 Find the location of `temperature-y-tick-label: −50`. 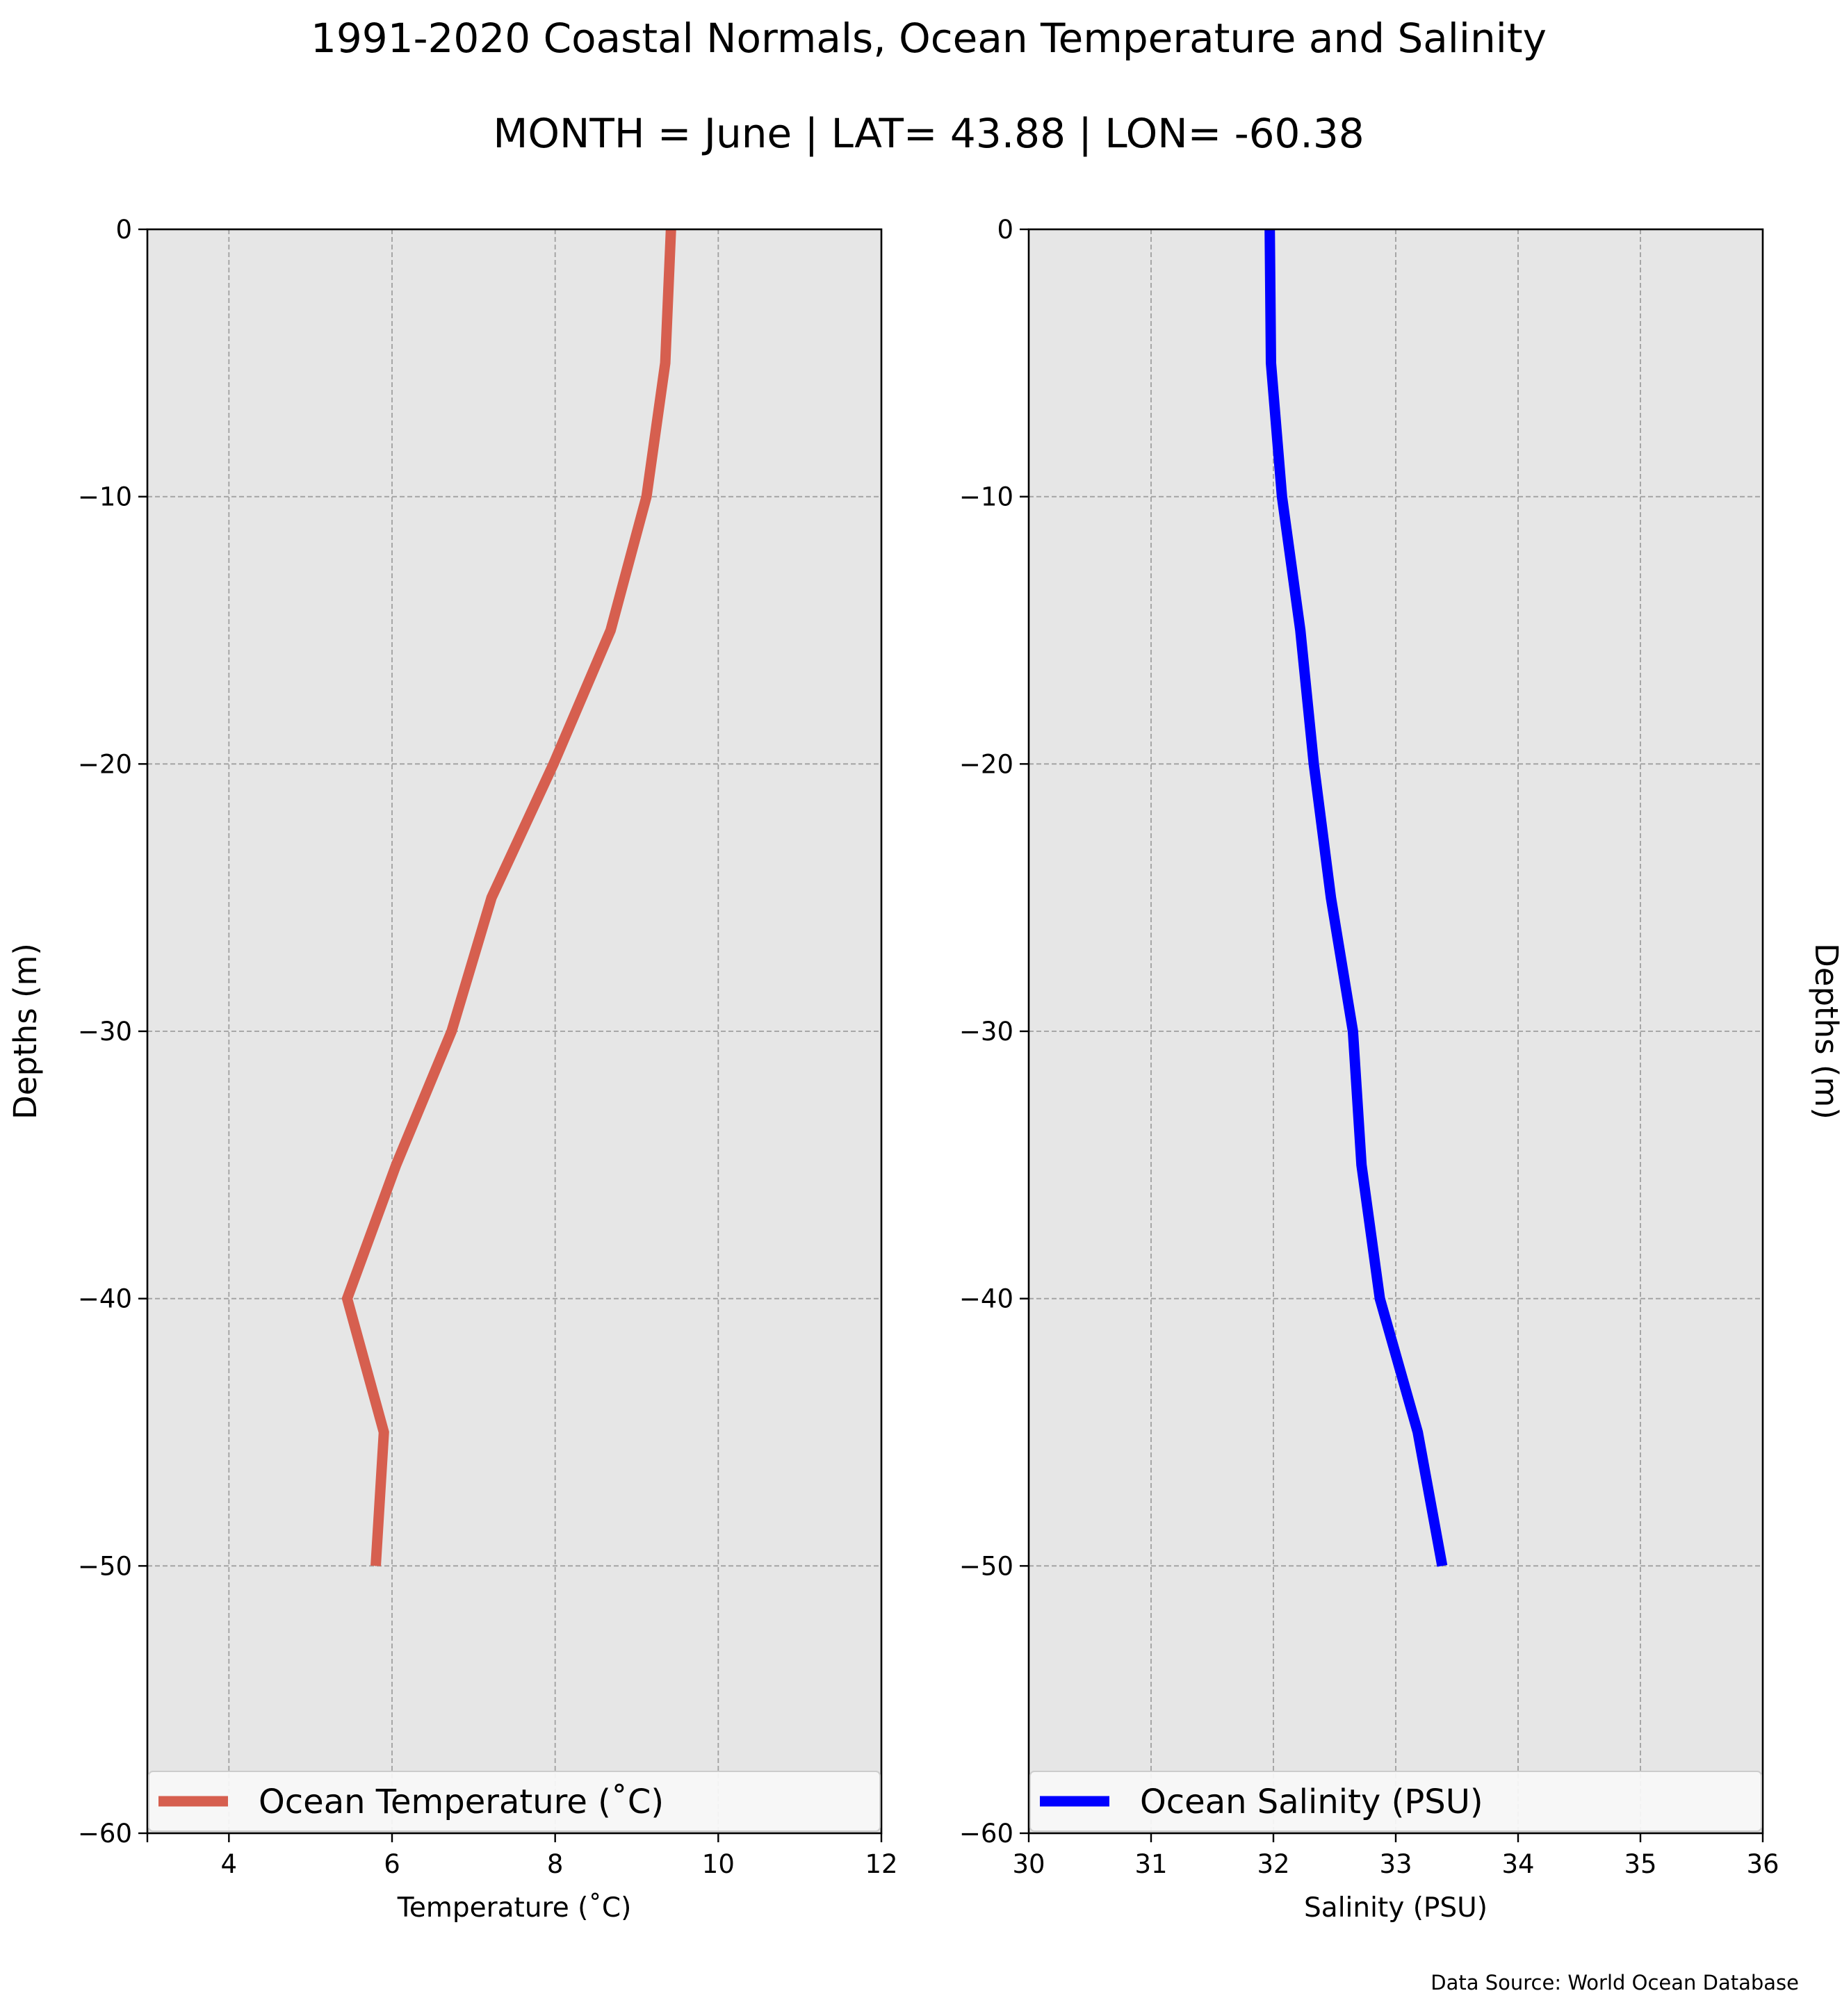

temperature-y-tick-label: −50 is located at coordinates (105, 1566).